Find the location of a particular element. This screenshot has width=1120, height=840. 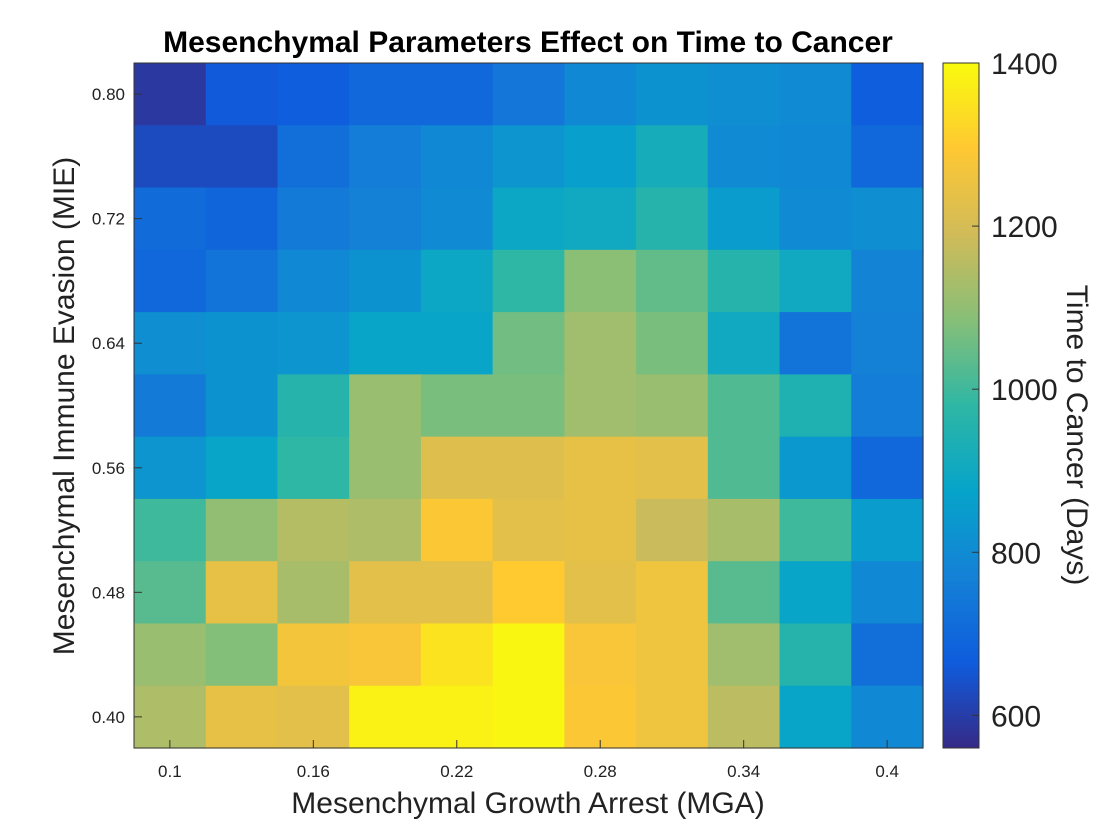

x-tick-label: 0.28 is located at coordinates (600, 771).